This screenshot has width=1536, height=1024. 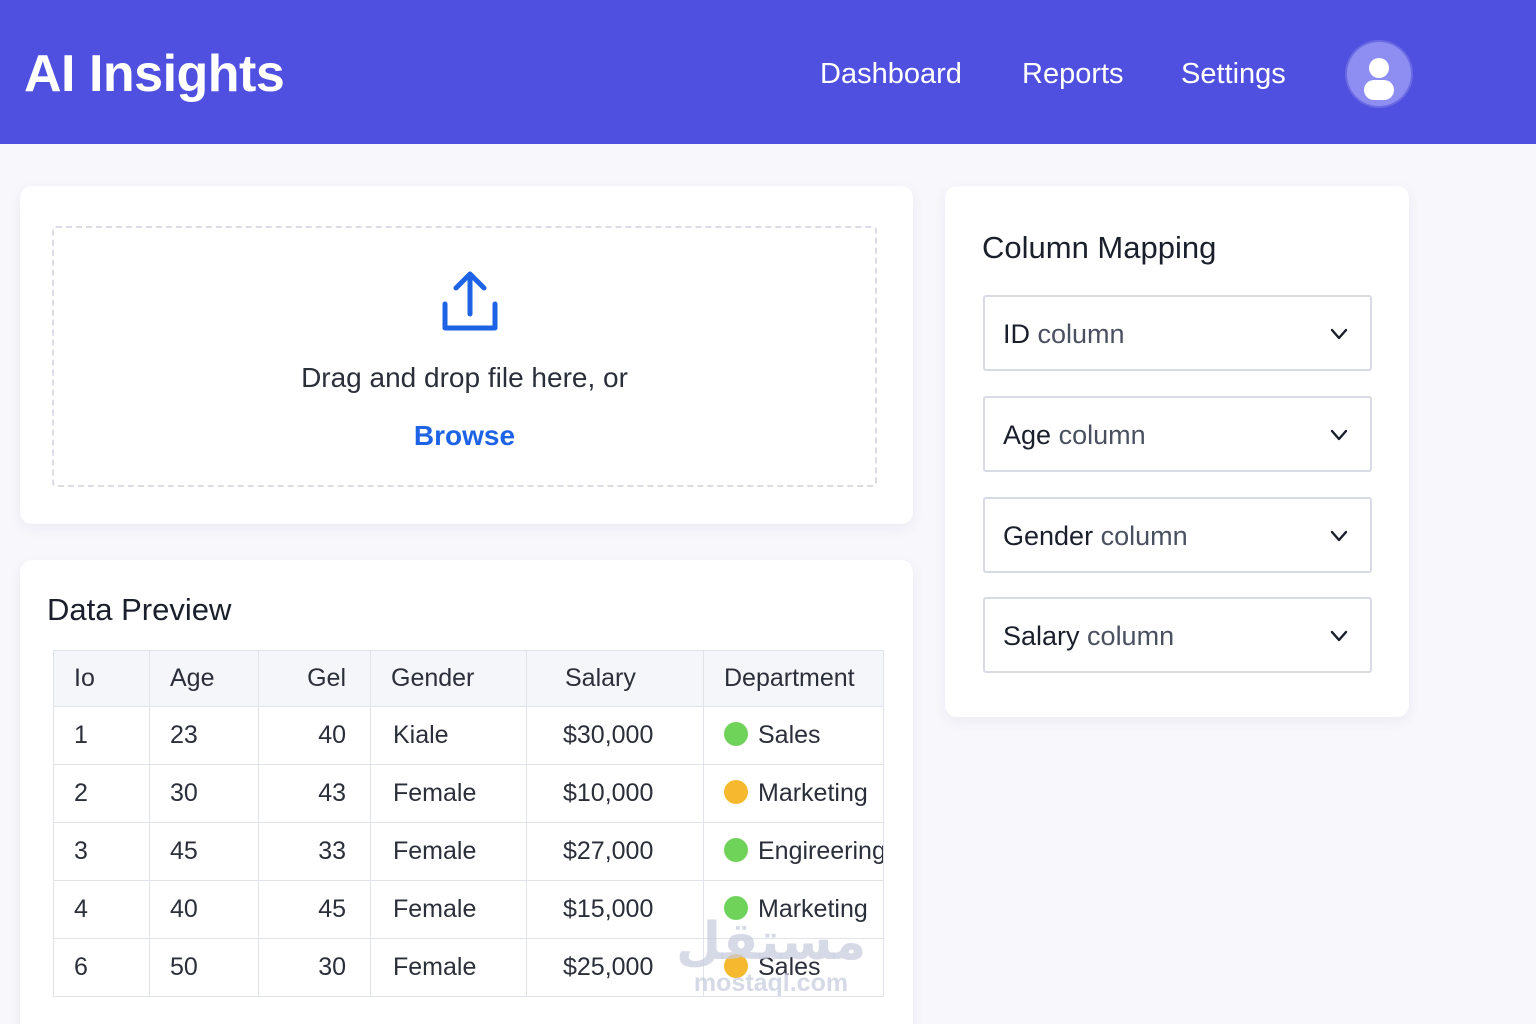 I want to click on select-value: Gender column, so click(x=1095, y=536).